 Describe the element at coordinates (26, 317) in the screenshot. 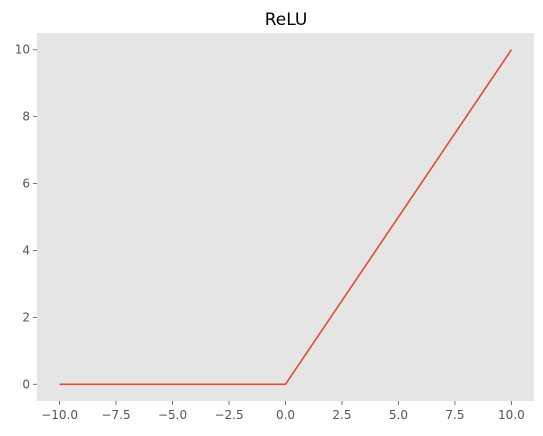

I see `y-tick-label: 2` at that location.